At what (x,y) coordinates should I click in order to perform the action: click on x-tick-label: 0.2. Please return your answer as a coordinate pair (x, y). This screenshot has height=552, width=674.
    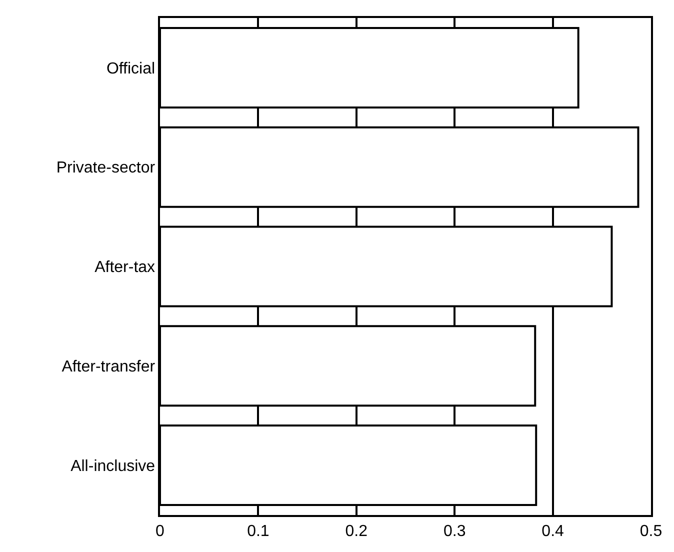
    Looking at the image, I should click on (356, 531).